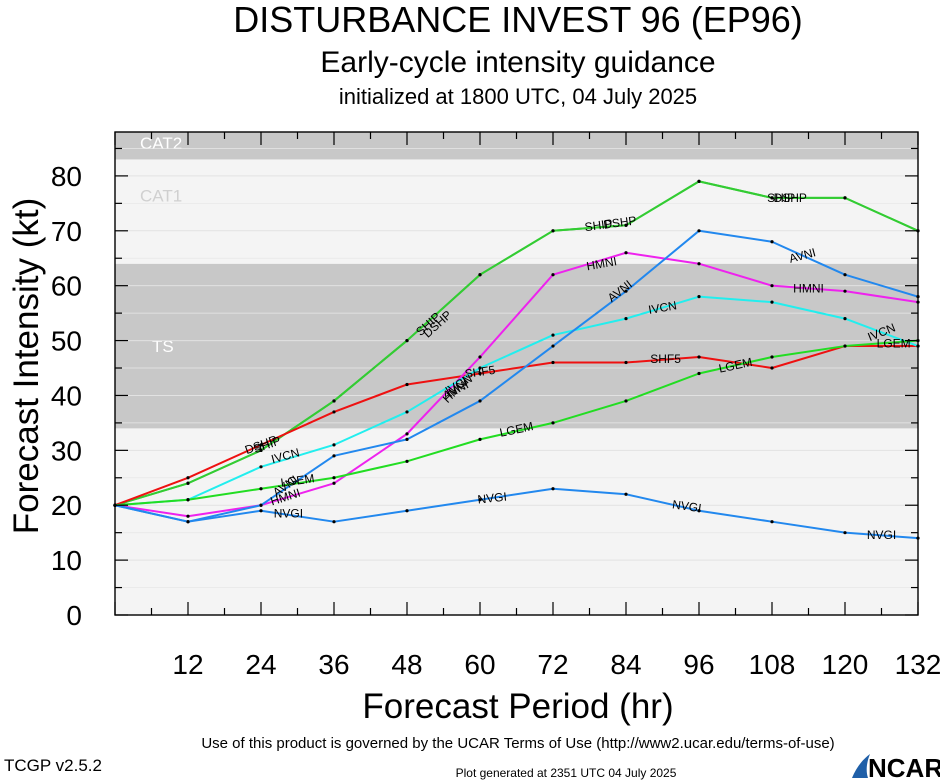  I want to click on x-tick-label: 72, so click(552, 664).